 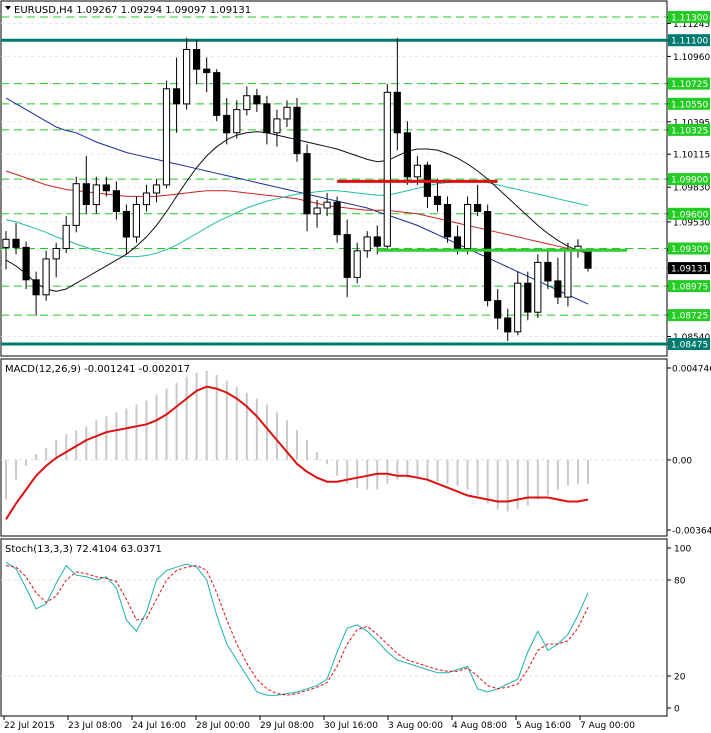 I want to click on macd-title-text: MACD(12,26,9) -0.001241 -0.002017, so click(x=97, y=369).